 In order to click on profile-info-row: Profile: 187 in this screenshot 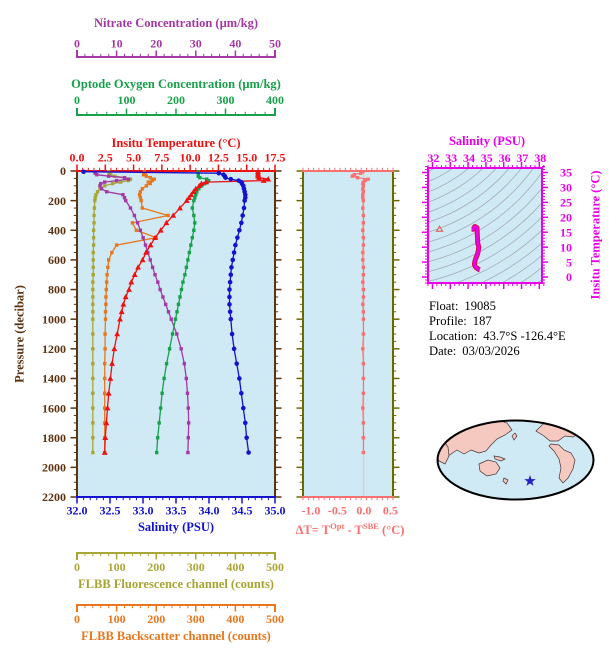, I will do `click(497, 321)`.